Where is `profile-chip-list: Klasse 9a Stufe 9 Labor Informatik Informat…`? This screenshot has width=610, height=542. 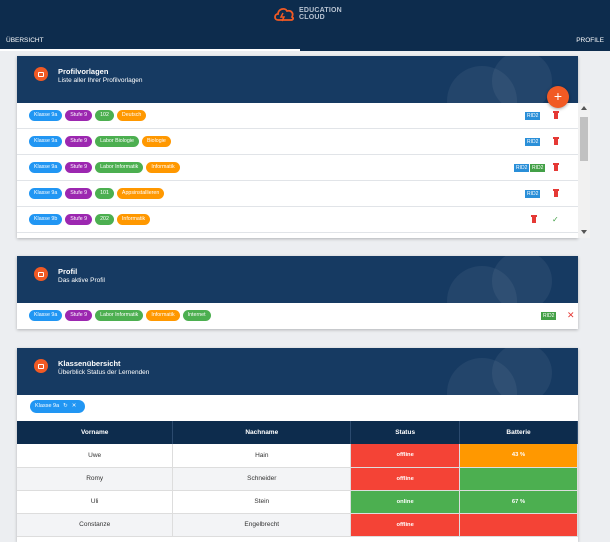 profile-chip-list: Klasse 9a Stufe 9 Labor Informatik Informat… is located at coordinates (121, 315).